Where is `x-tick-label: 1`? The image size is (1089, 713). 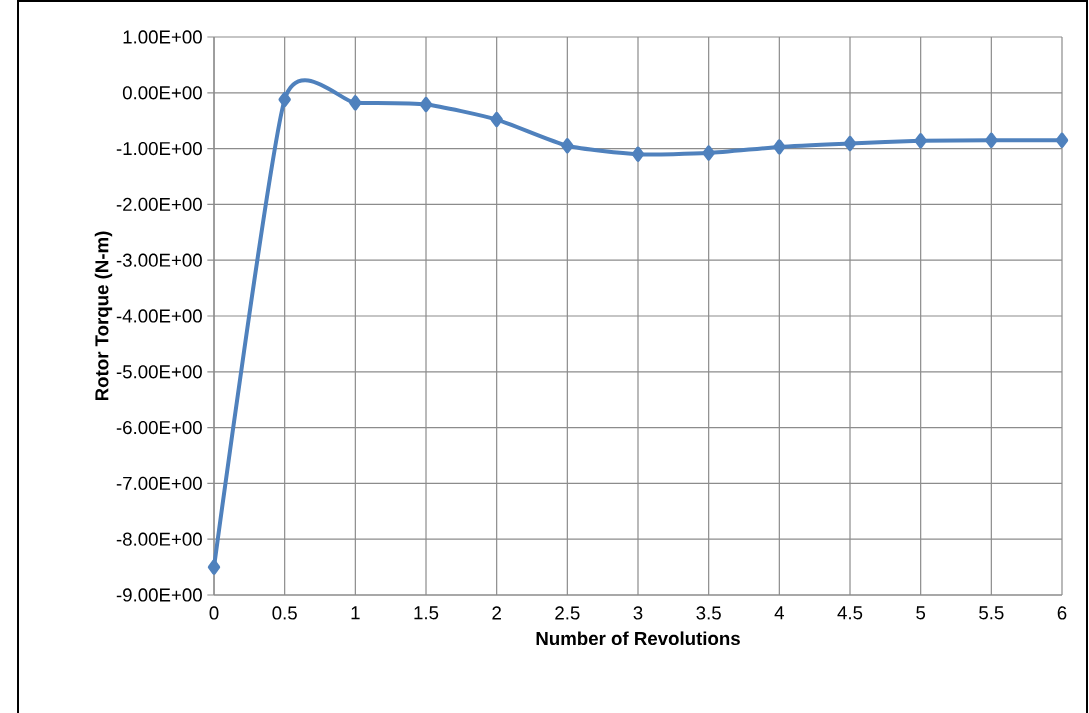 x-tick-label: 1 is located at coordinates (355, 613).